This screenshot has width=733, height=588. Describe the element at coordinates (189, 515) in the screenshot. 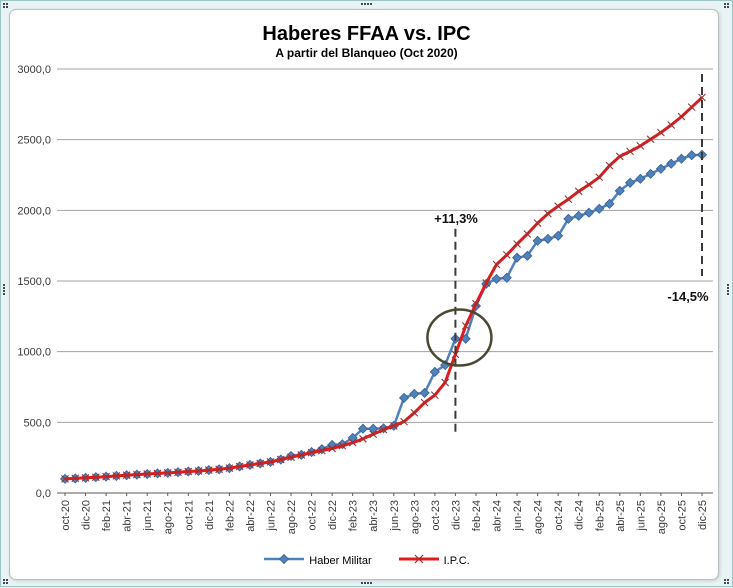

I see `svg-text: oct-21` at that location.